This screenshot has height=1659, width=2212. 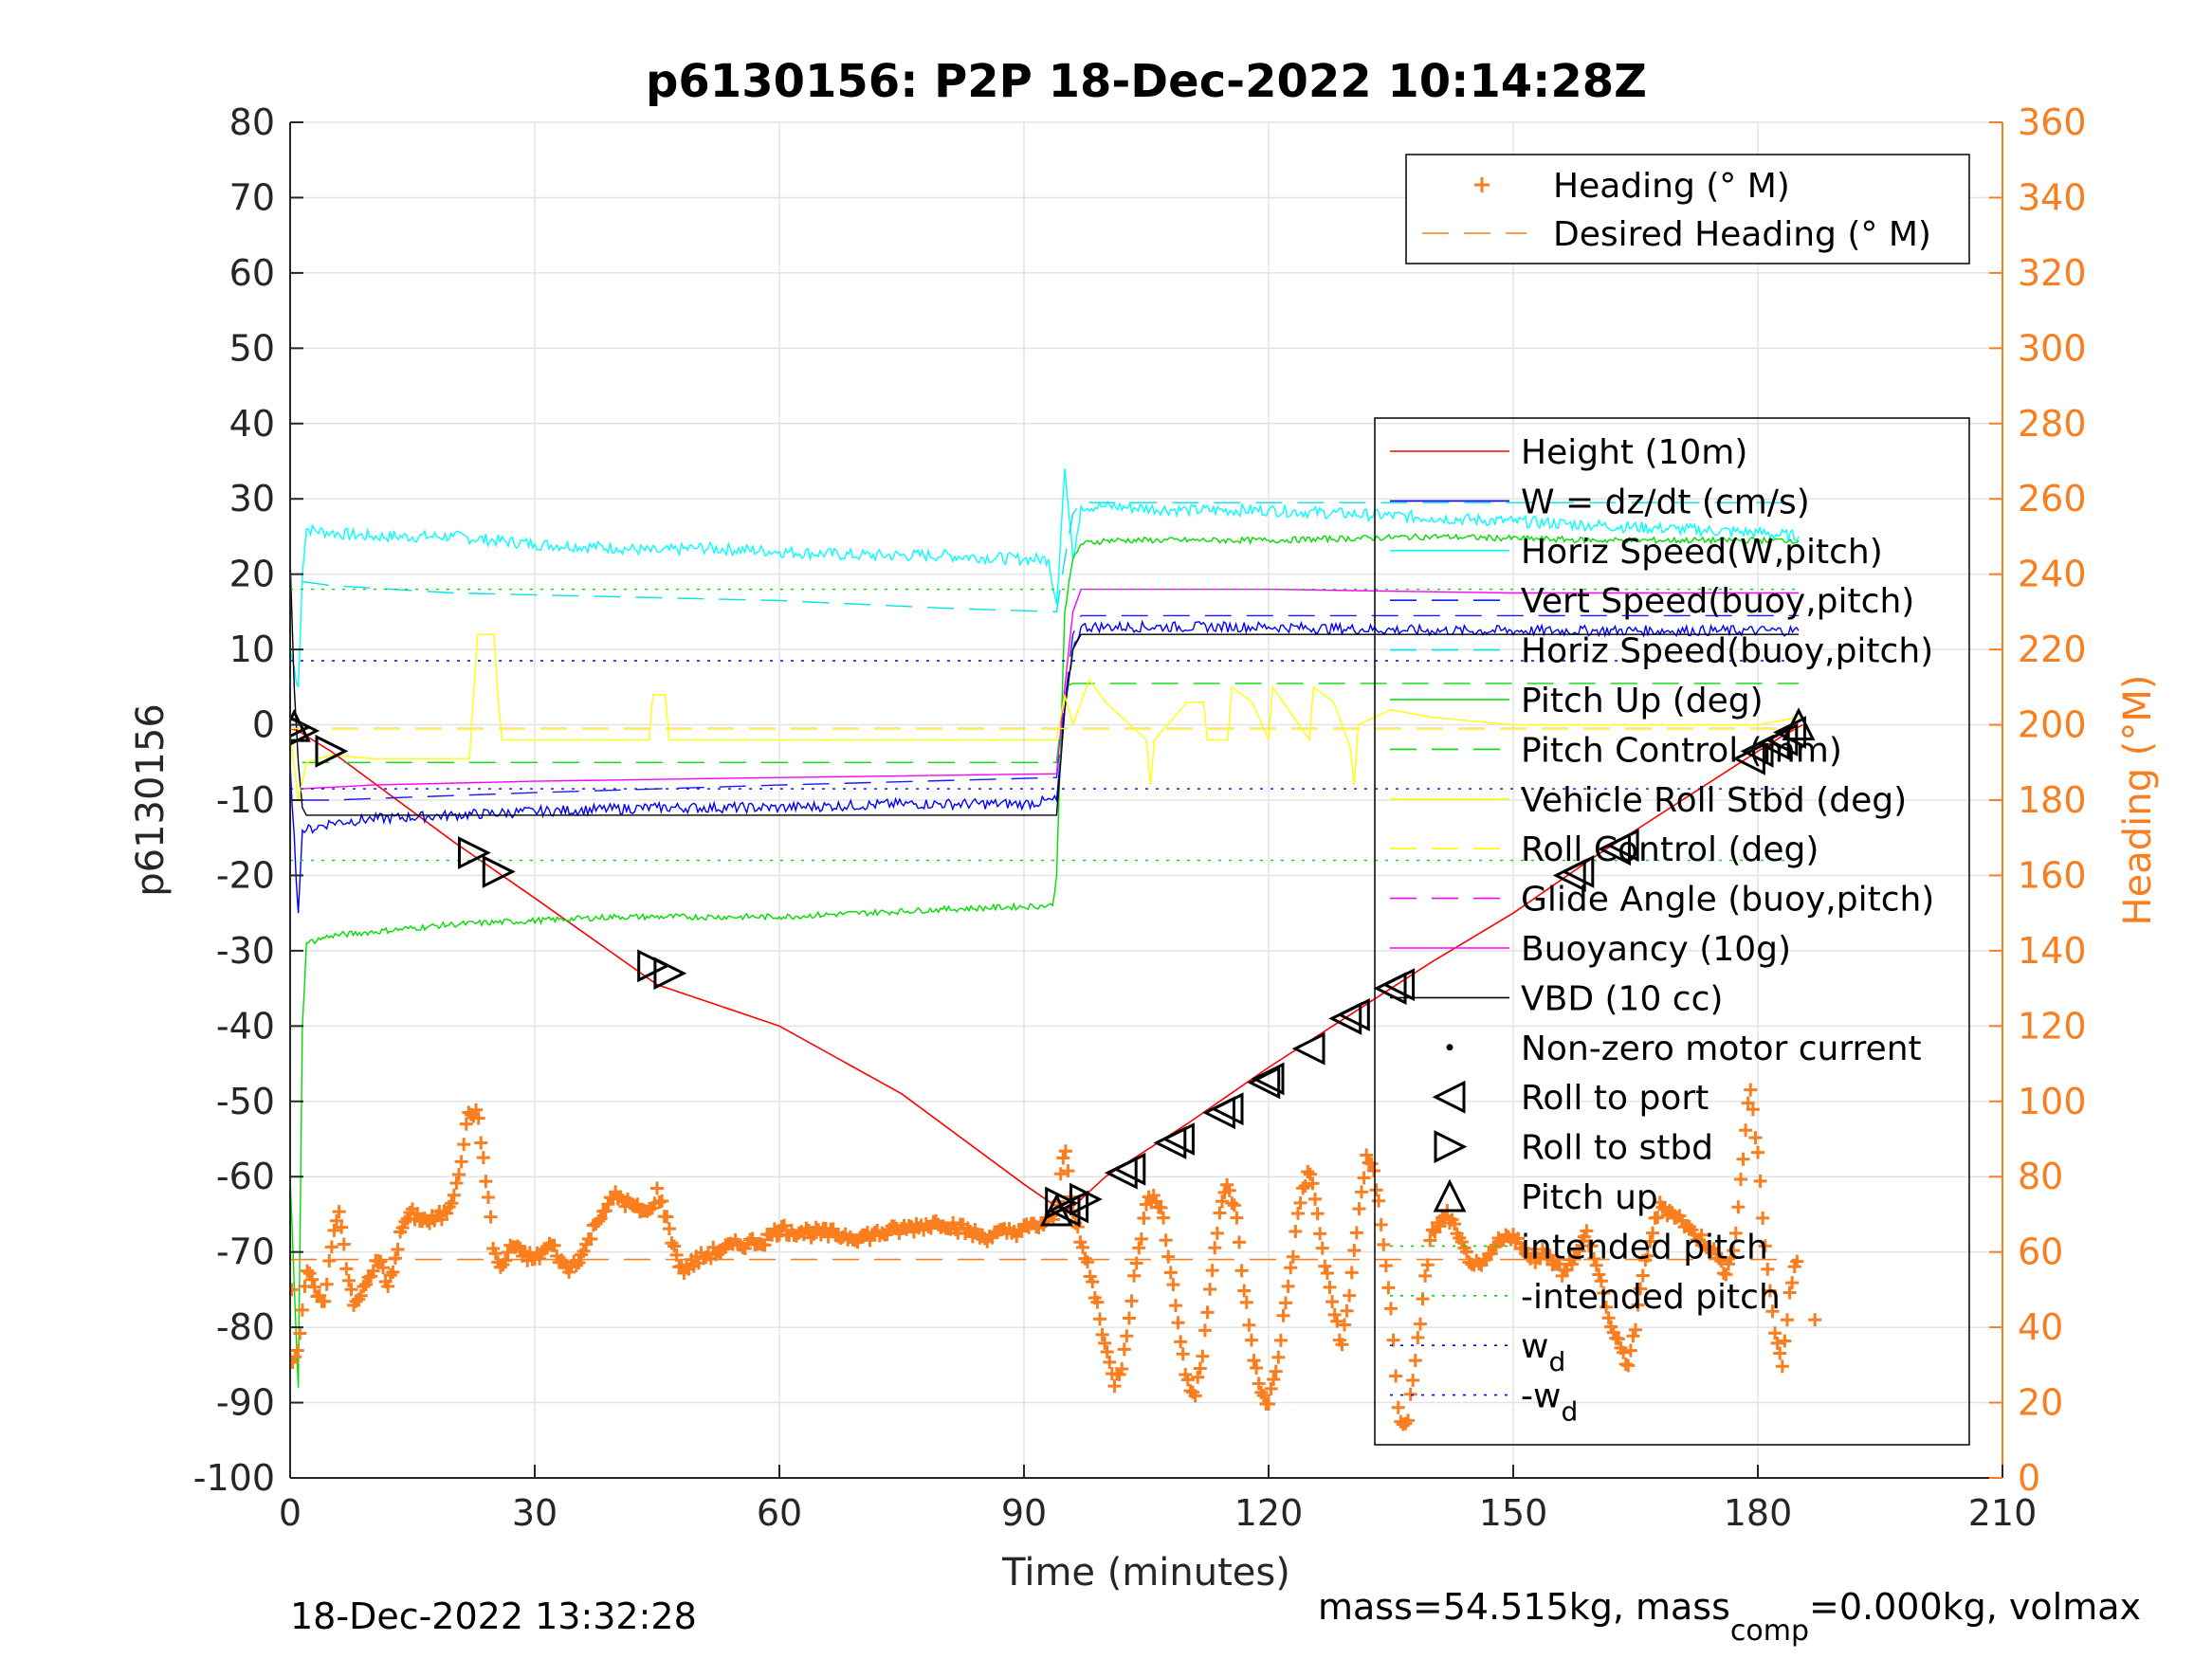 What do you see at coordinates (245, 1176) in the screenshot?
I see `y-tick-label: -60` at bounding box center [245, 1176].